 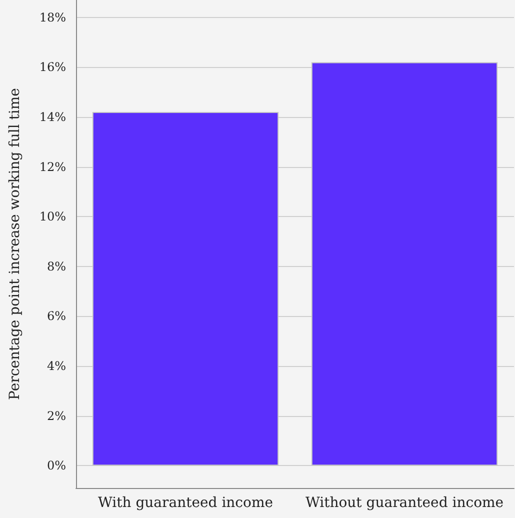 I want to click on y-tick-label: 8%, so click(x=56, y=266).